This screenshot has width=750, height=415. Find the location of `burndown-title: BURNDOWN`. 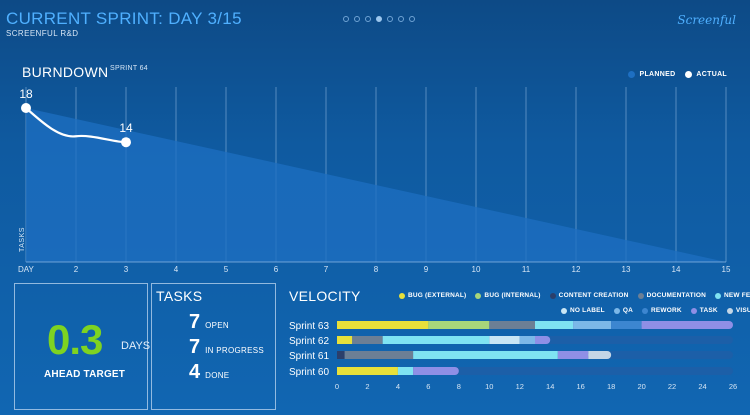

burndown-title: BURNDOWN is located at coordinates (65, 72).